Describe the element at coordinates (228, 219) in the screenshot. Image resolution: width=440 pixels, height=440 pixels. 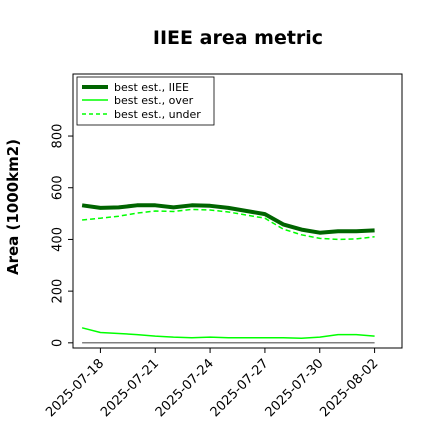
I see `series-line-best-est-iiee` at that location.